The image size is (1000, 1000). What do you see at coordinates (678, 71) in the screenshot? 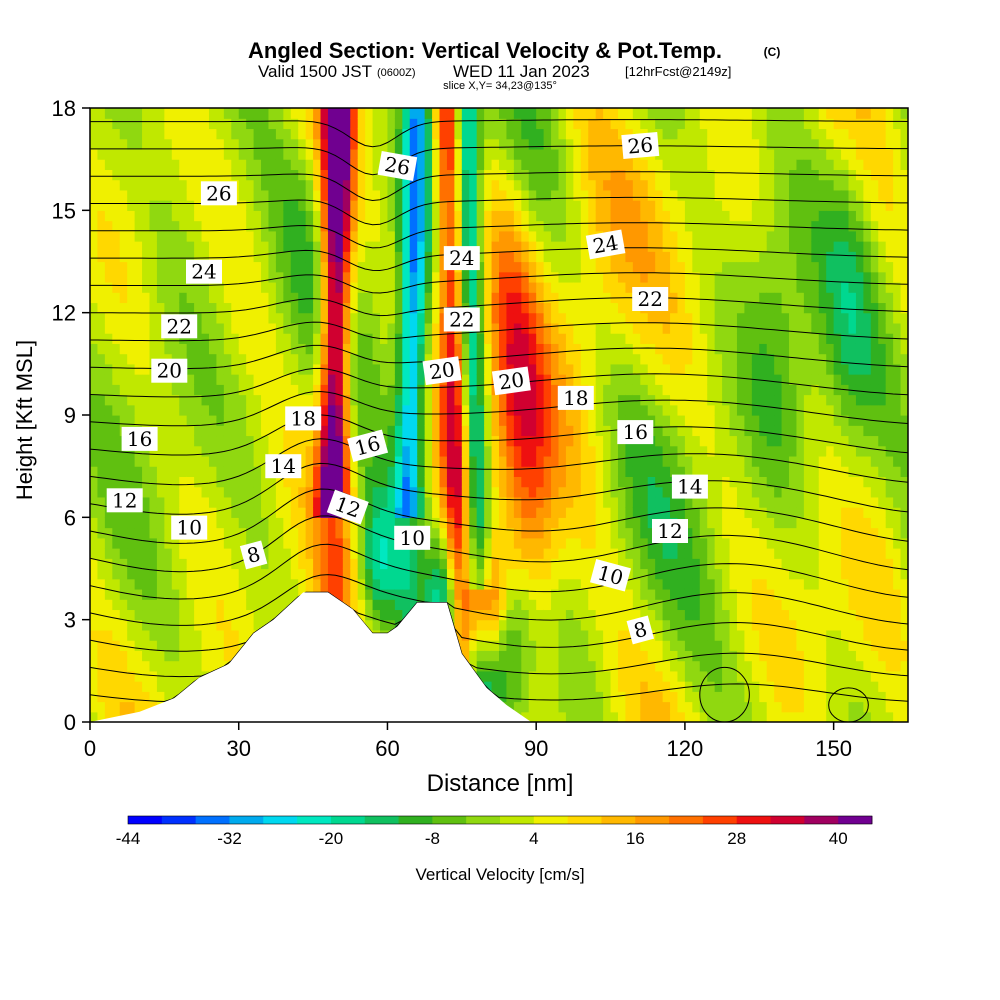
I see `chart-subtitle-fcst: [12hrFcst@2149z]` at bounding box center [678, 71].